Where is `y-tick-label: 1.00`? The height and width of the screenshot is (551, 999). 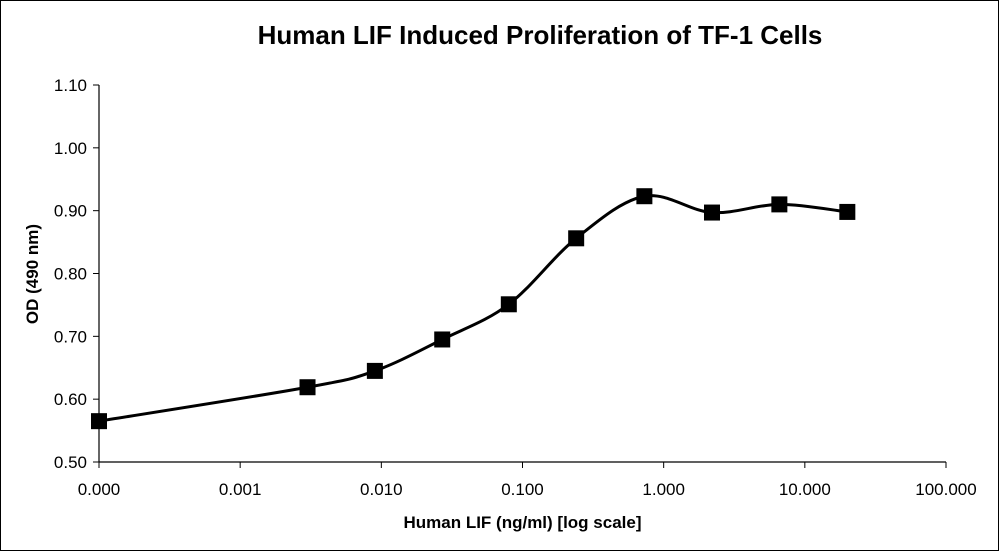 y-tick-label: 1.00 is located at coordinates (70, 148).